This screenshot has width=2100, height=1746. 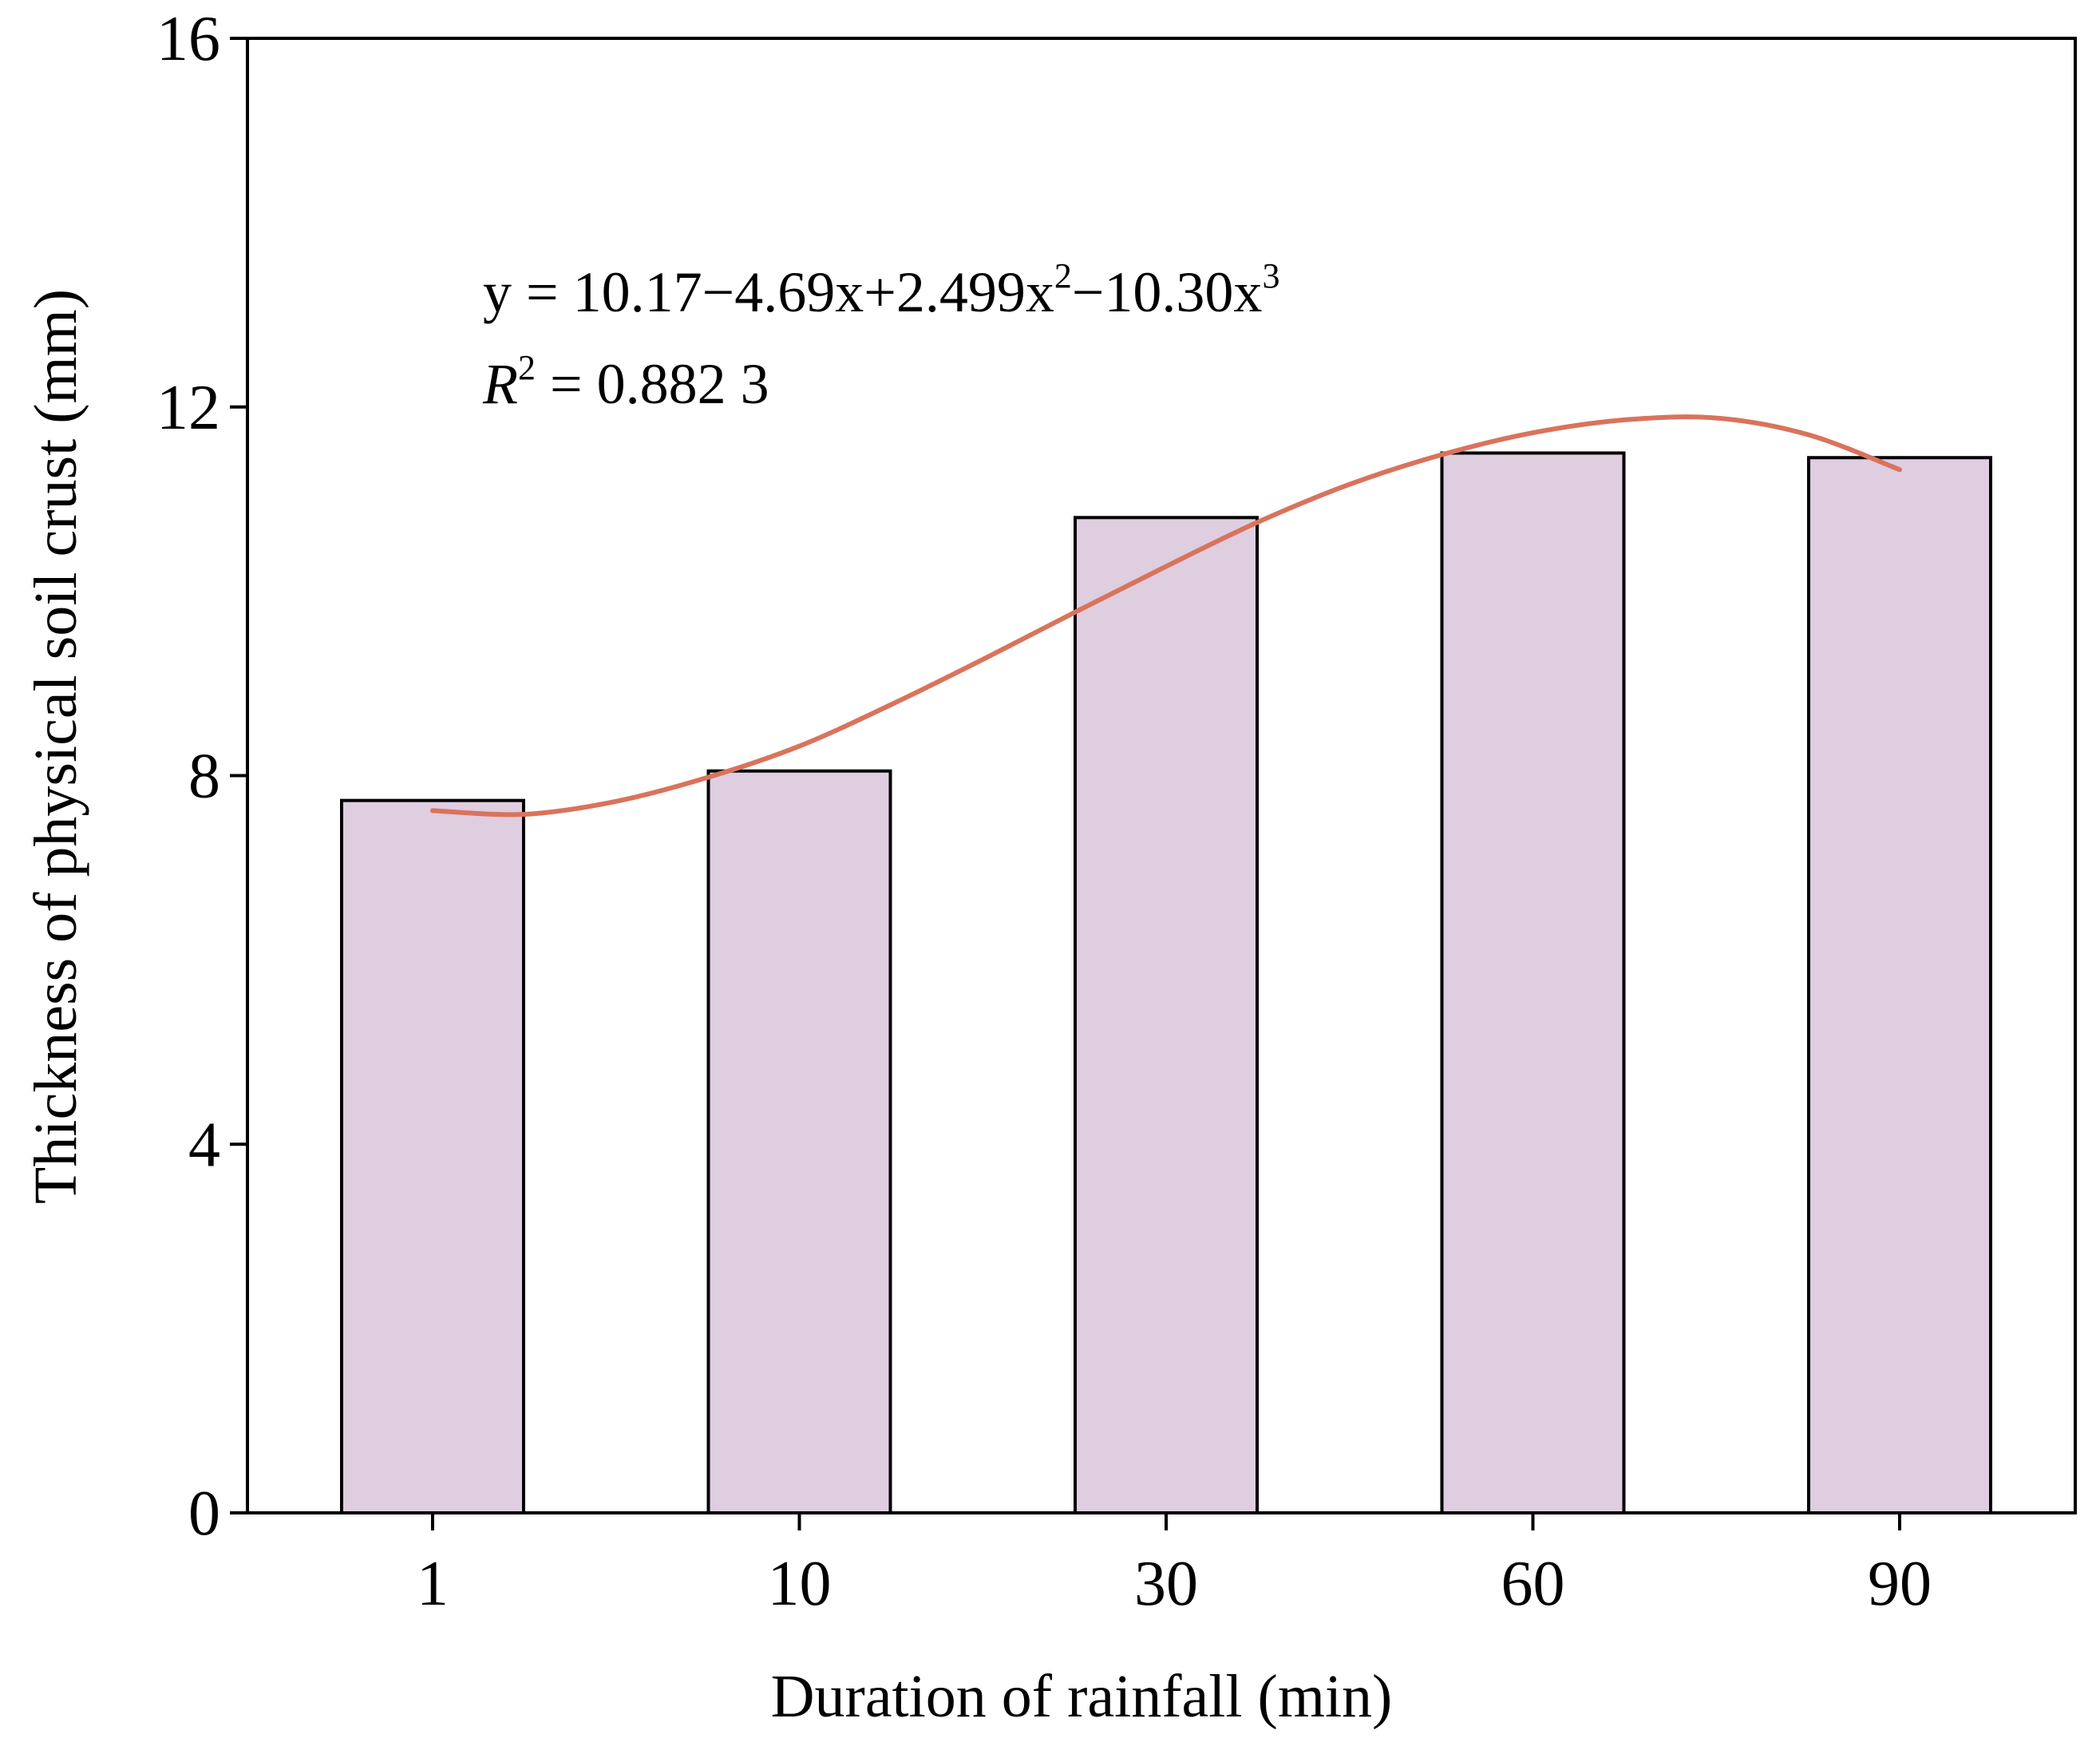 What do you see at coordinates (1082, 1697) in the screenshot?
I see `x-axis-title: Duration of rainfall (min)` at bounding box center [1082, 1697].